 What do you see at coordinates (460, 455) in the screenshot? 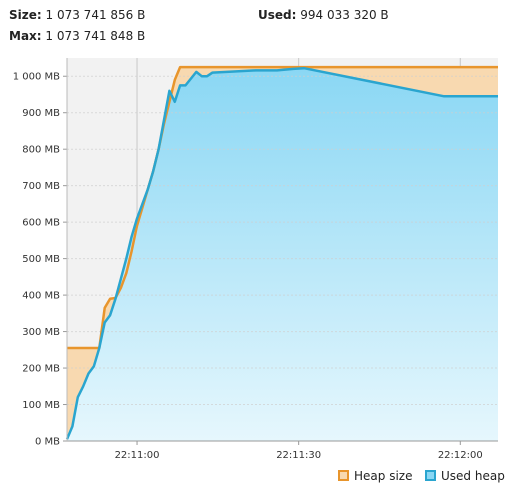
I see `x-tick-label: 22:12:00` at bounding box center [460, 455].